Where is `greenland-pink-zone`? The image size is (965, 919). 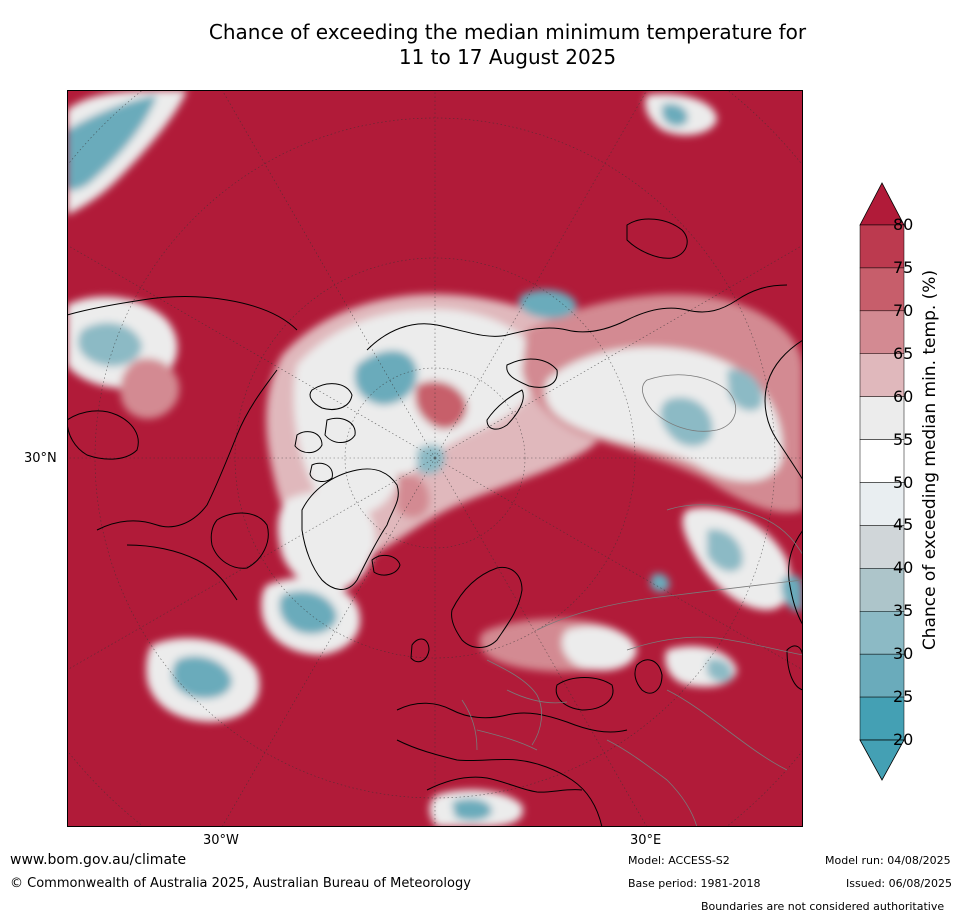 greenland-pink-zone is located at coordinates (413, 496).